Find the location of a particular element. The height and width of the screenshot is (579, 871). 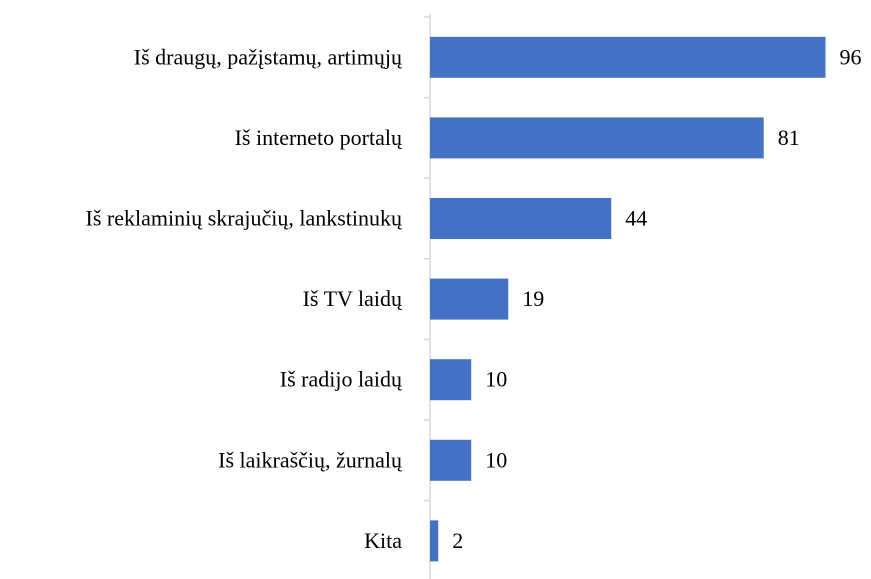

category-label: Kita is located at coordinates (383, 540).